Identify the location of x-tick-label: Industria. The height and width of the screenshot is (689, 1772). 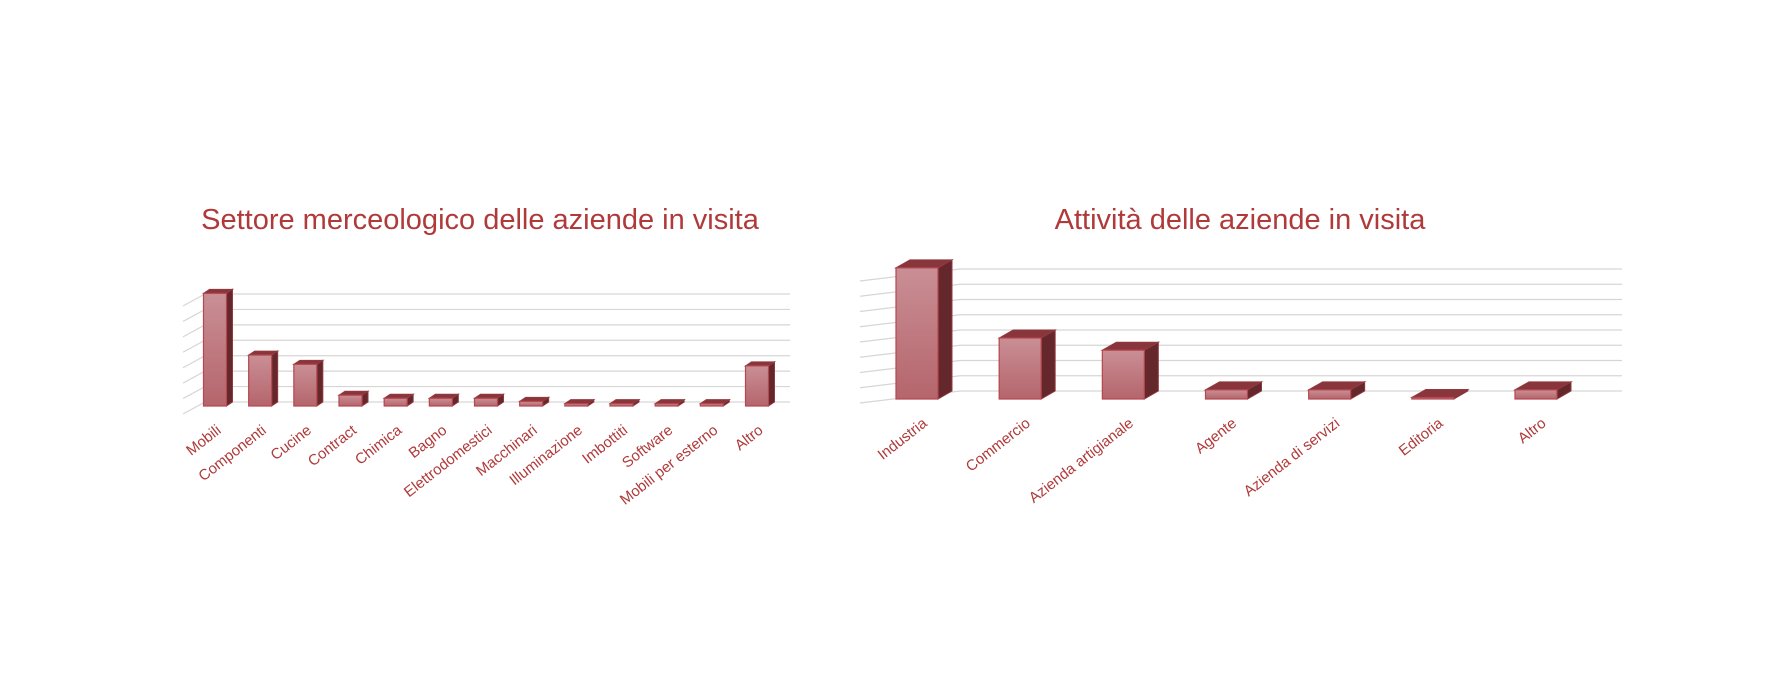
(903, 438).